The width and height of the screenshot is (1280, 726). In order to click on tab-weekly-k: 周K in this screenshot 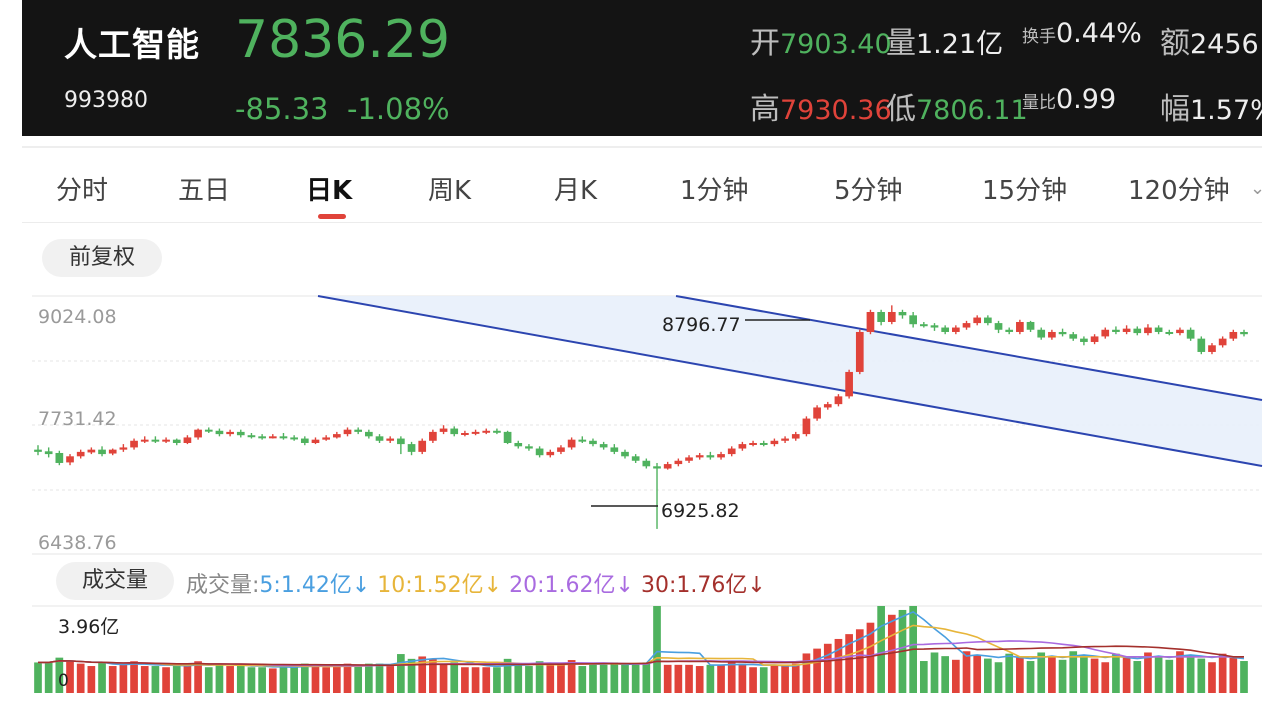, I will do `click(450, 191)`.